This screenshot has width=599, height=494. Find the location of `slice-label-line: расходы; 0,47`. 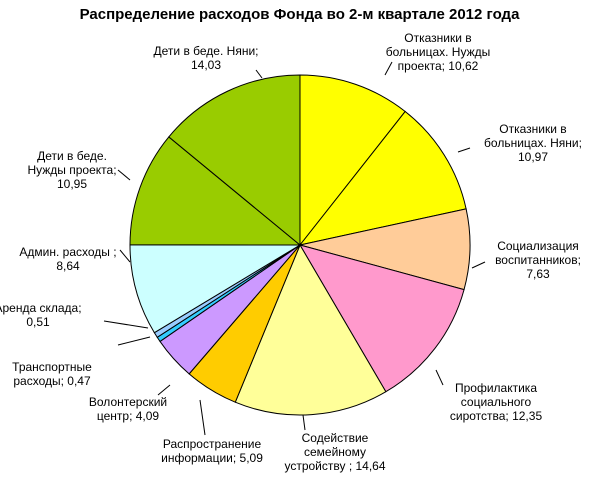

slice-label-line: расходы; 0,47 is located at coordinates (52, 381).